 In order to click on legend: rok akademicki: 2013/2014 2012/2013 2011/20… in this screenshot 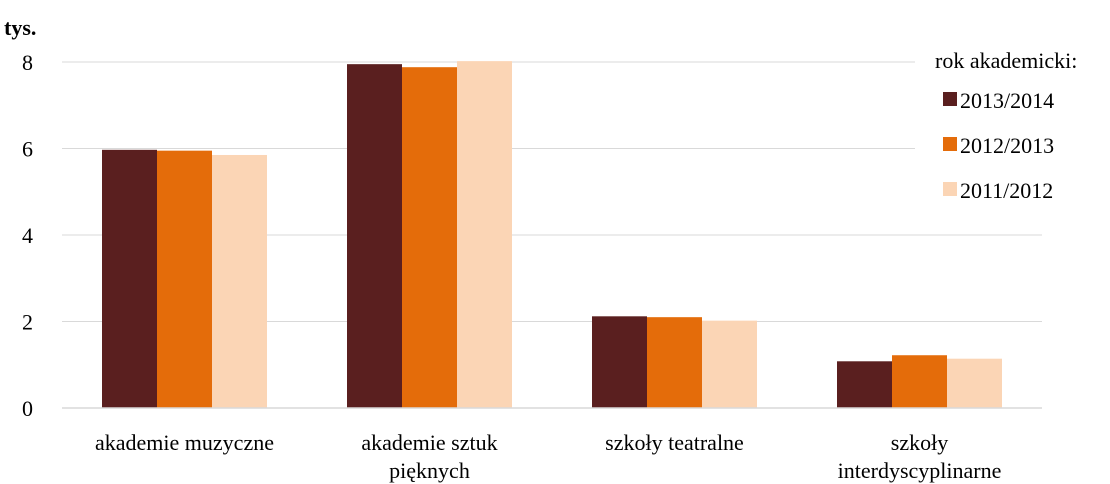, I will do `click(1010, 129)`.